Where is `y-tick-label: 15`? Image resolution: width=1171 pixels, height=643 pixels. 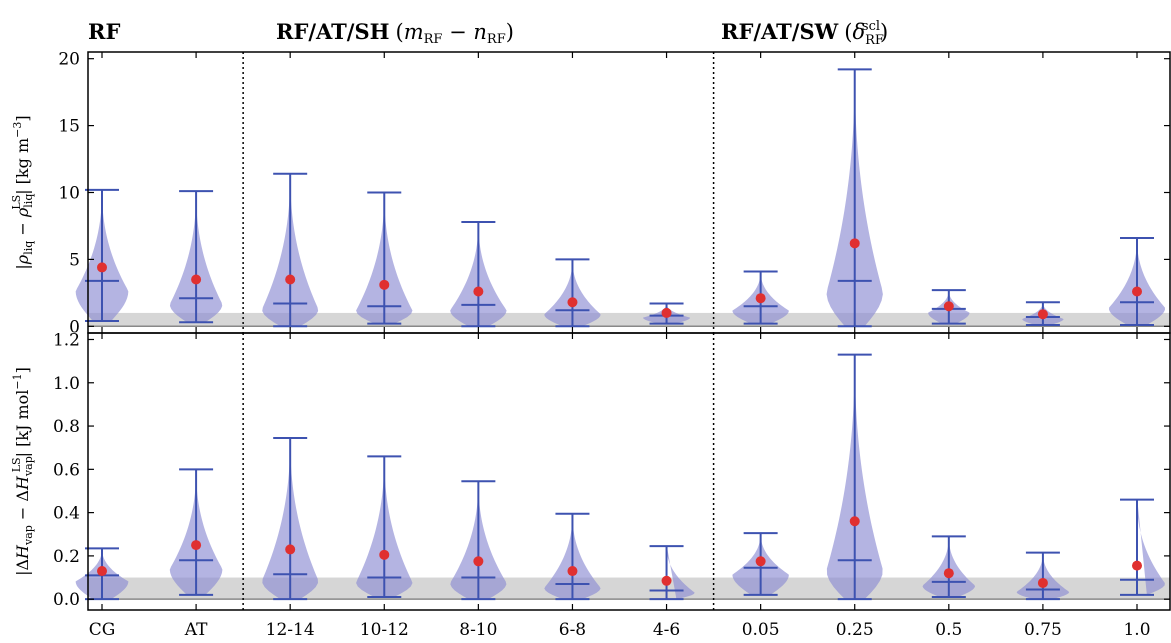
y-tick-label: 15 is located at coordinates (69, 127).